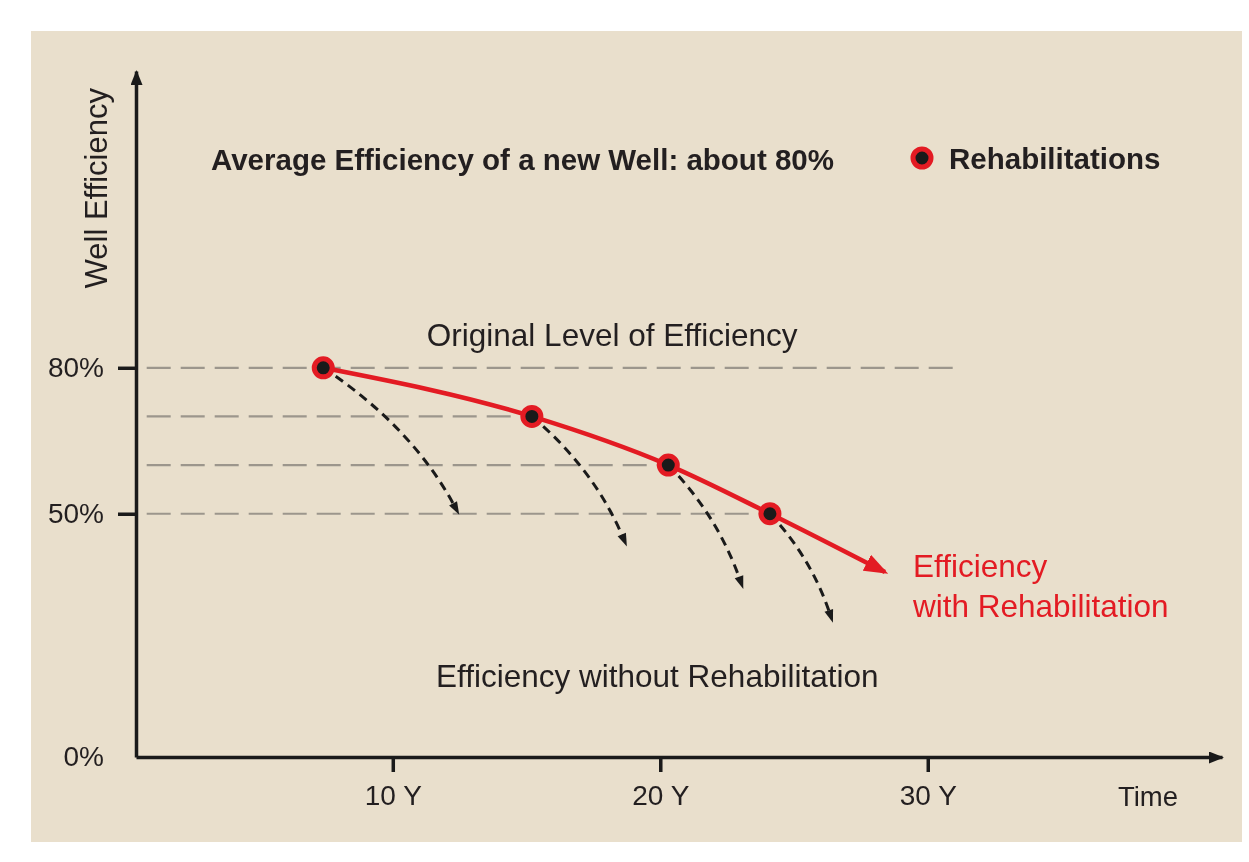 This screenshot has width=1249, height=862. Describe the element at coordinates (1147, 796) in the screenshot. I see `x-axis-title: Time` at that location.